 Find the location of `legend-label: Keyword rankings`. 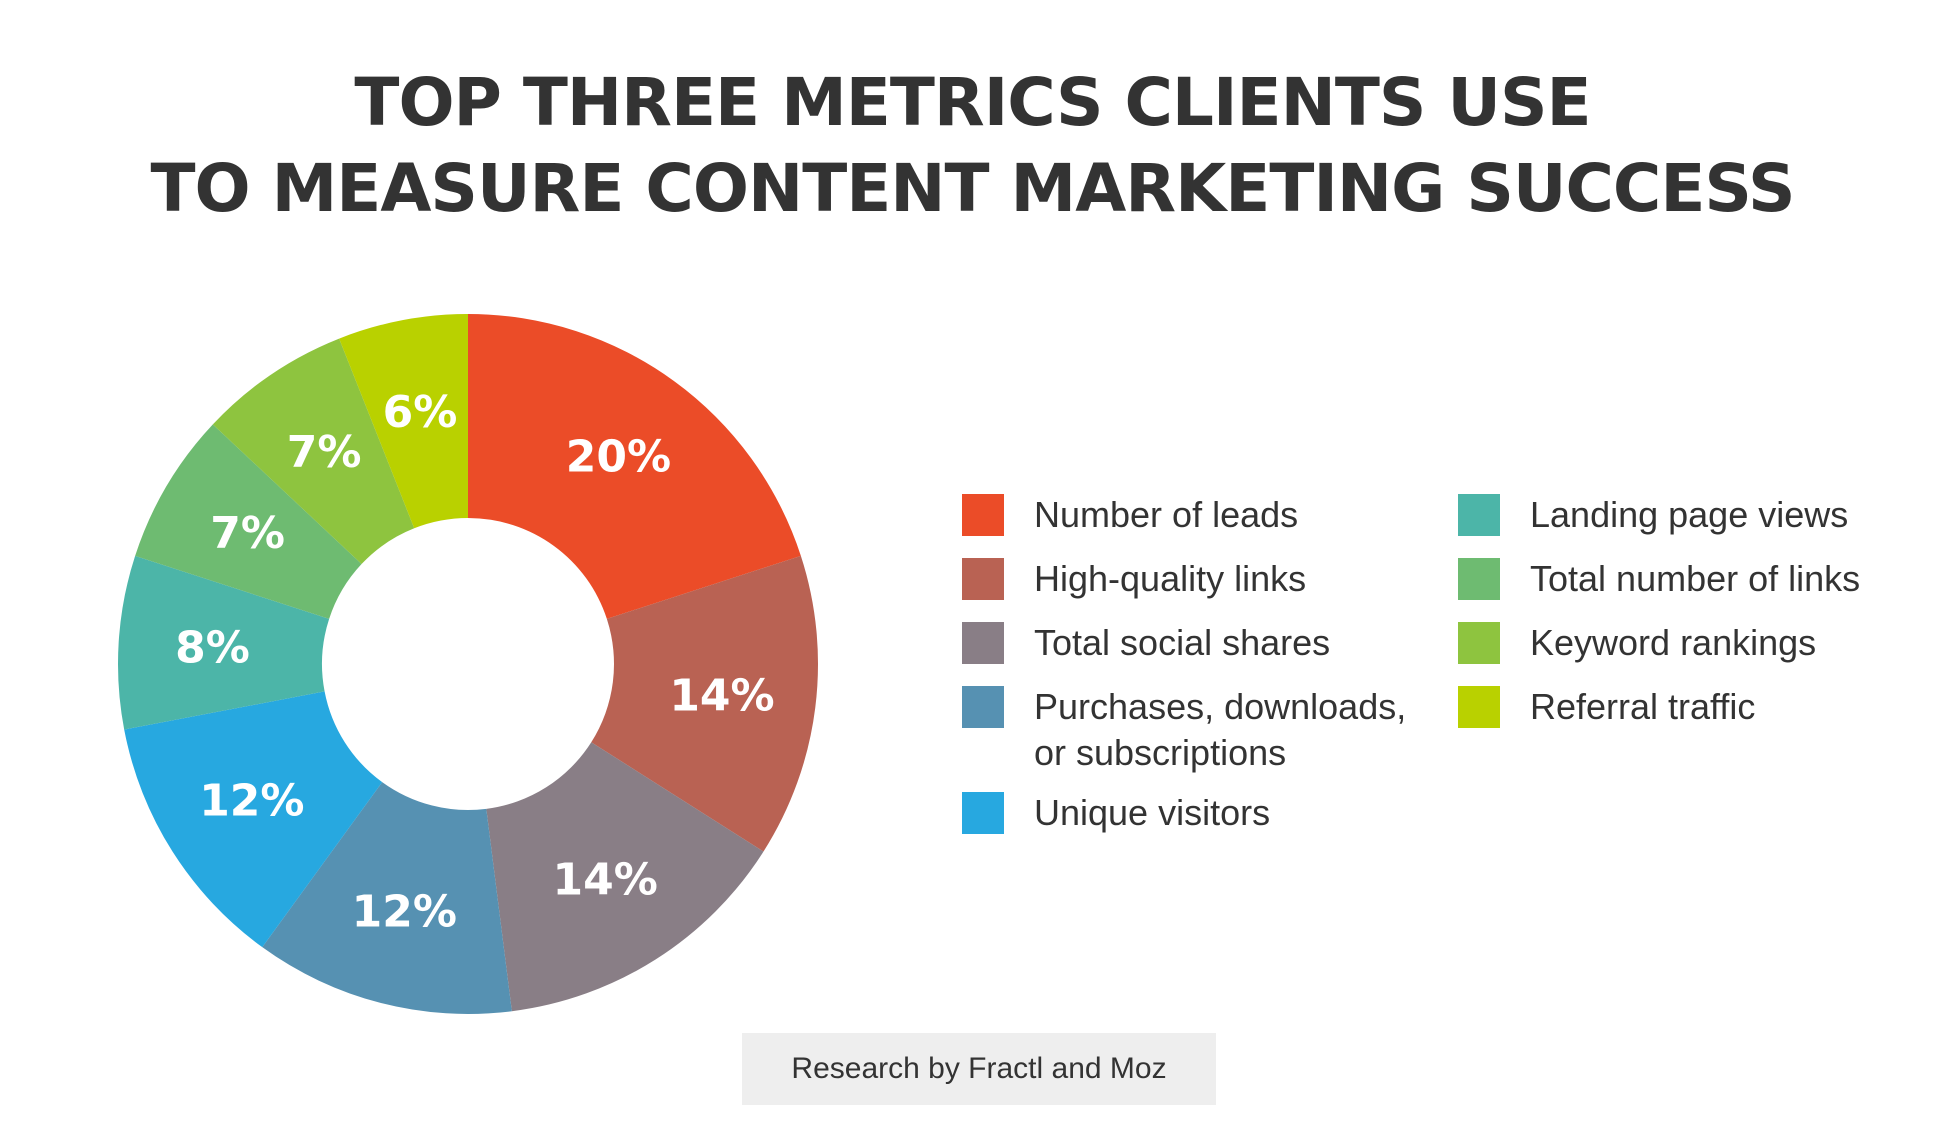

legend-label: Keyword rankings is located at coordinates (1673, 642).